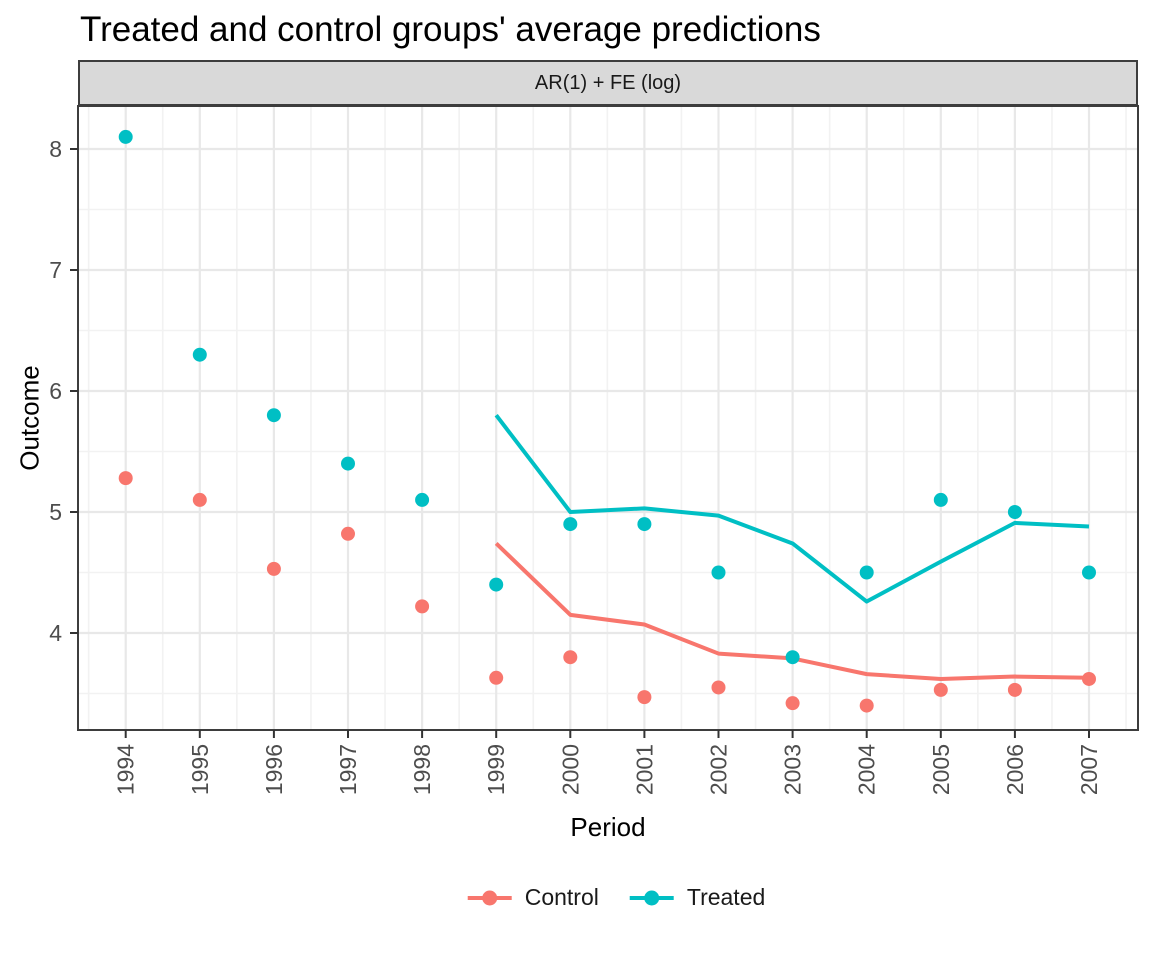 The image size is (1152, 960). What do you see at coordinates (1014, 512) in the screenshot?
I see `data-point-treated-2006` at bounding box center [1014, 512].